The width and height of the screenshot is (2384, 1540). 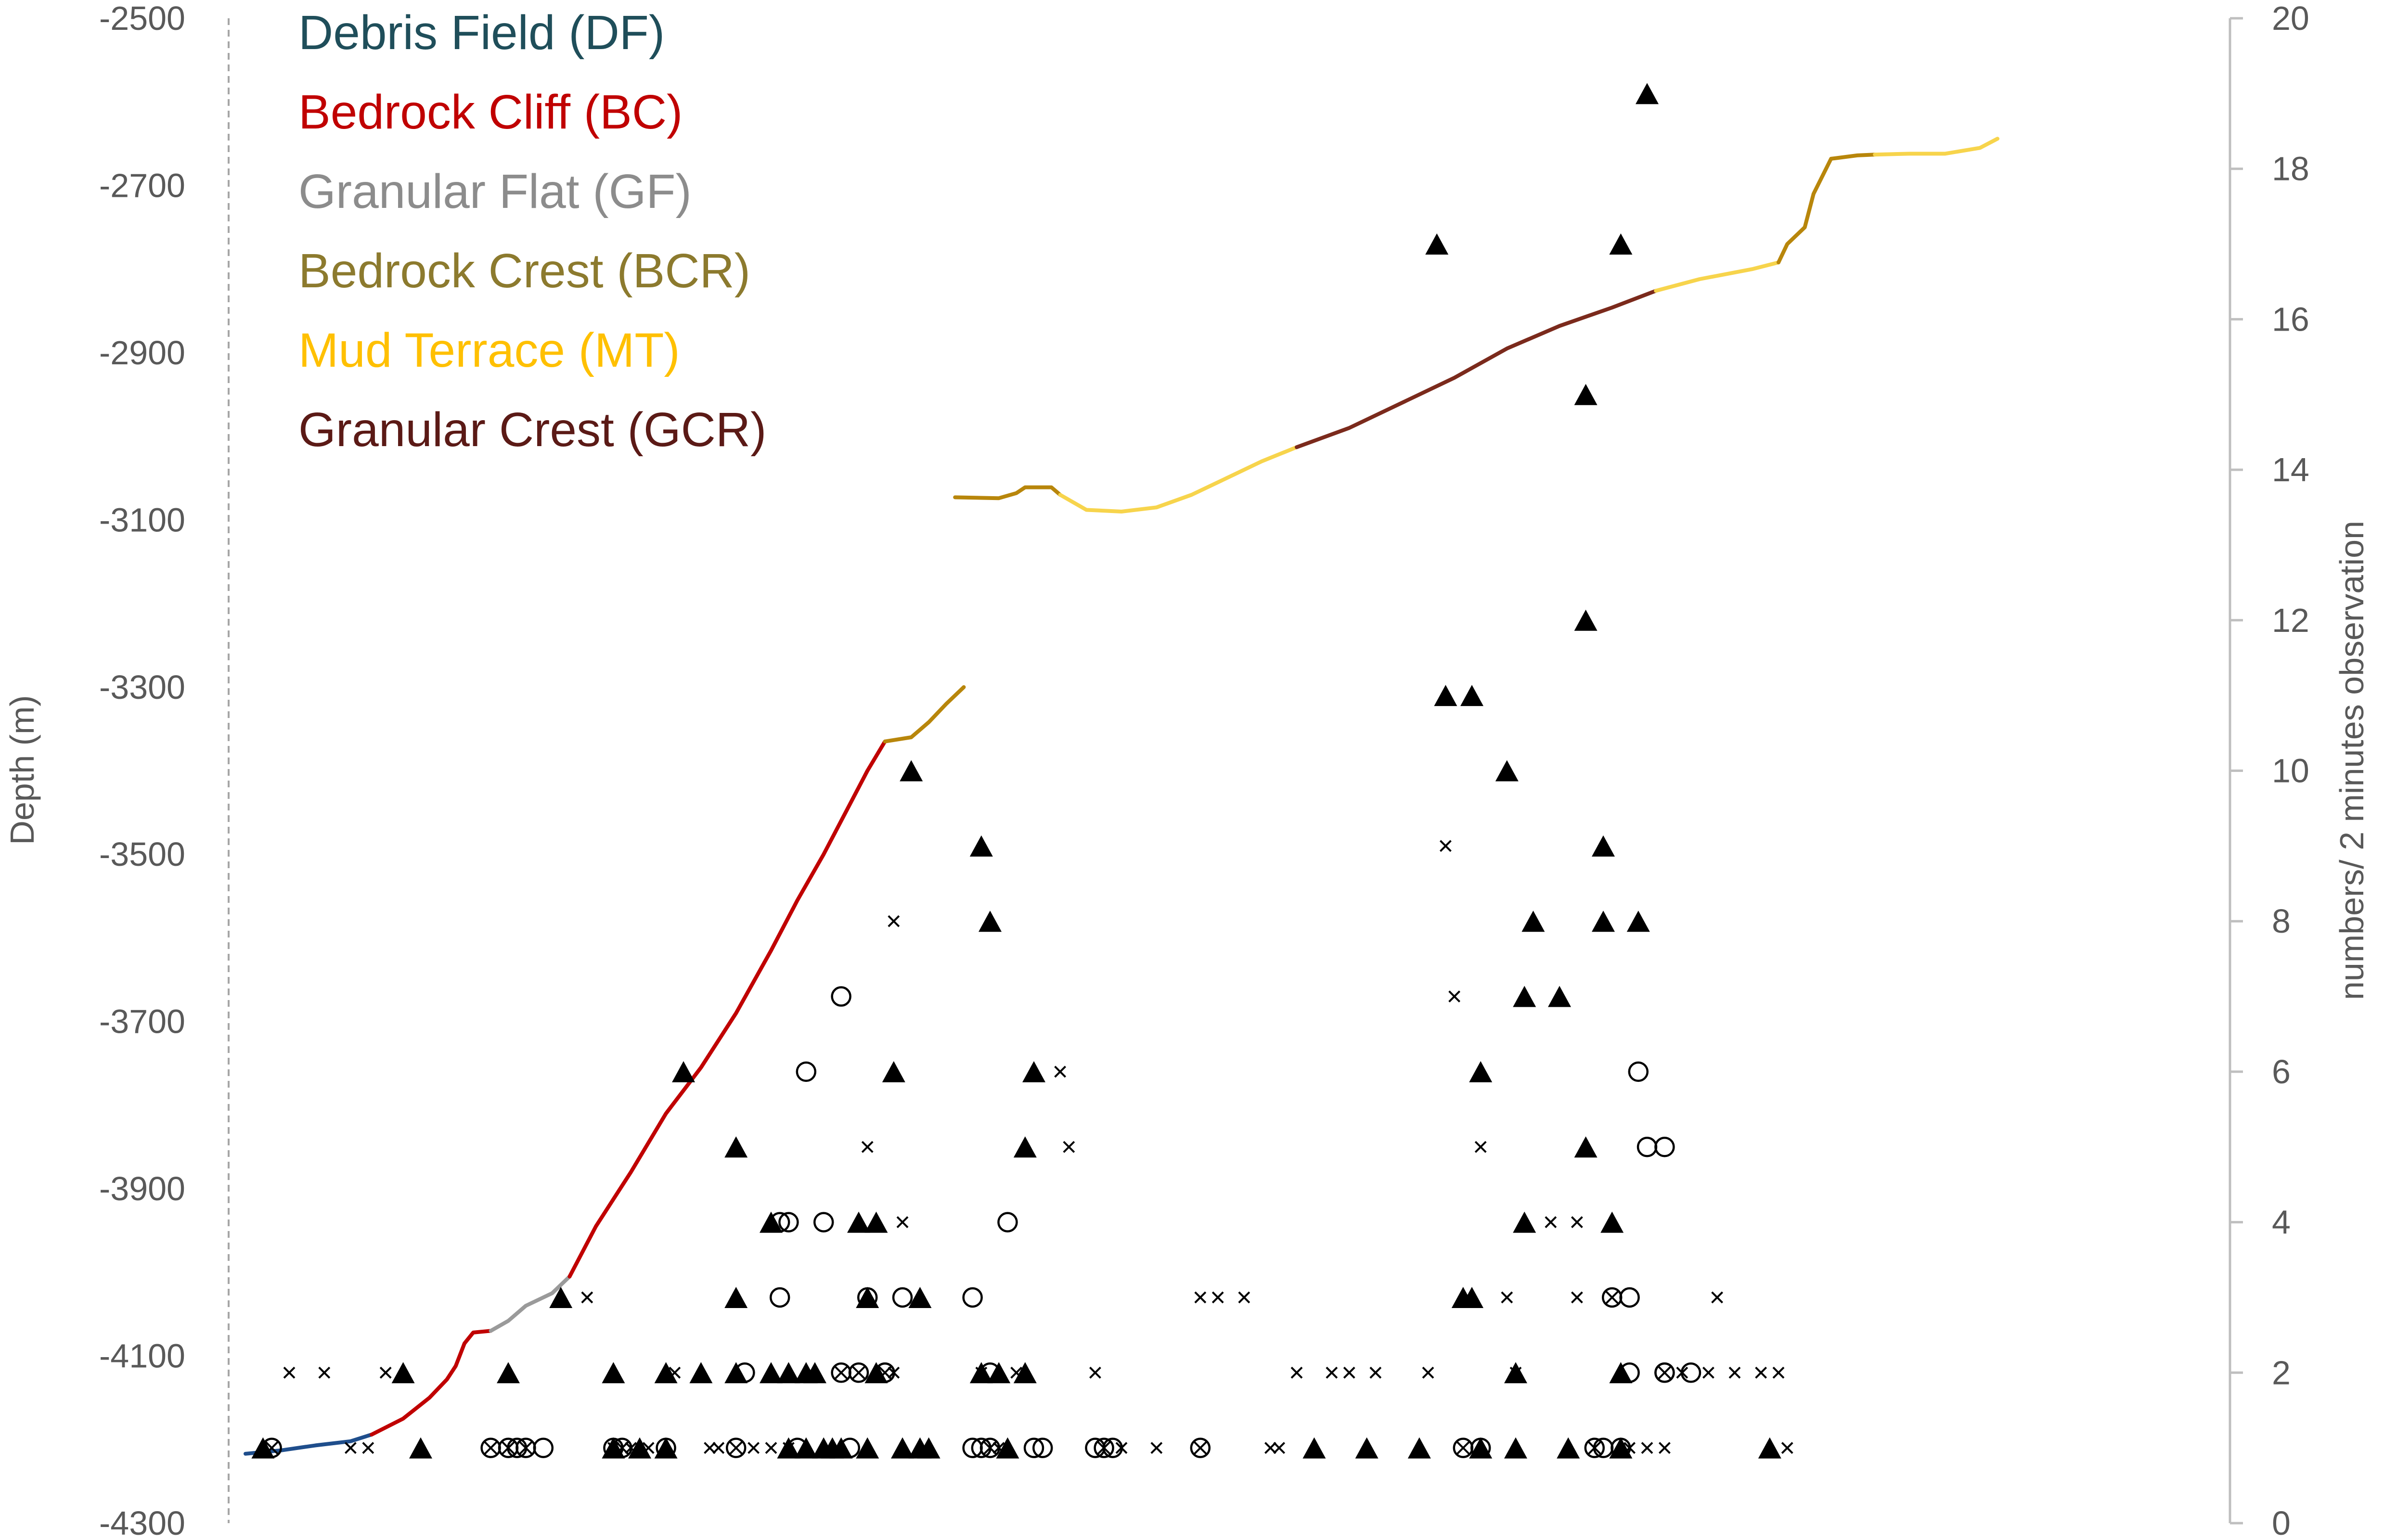 I want to click on right-tick-label: 10, so click(x=2290, y=771).